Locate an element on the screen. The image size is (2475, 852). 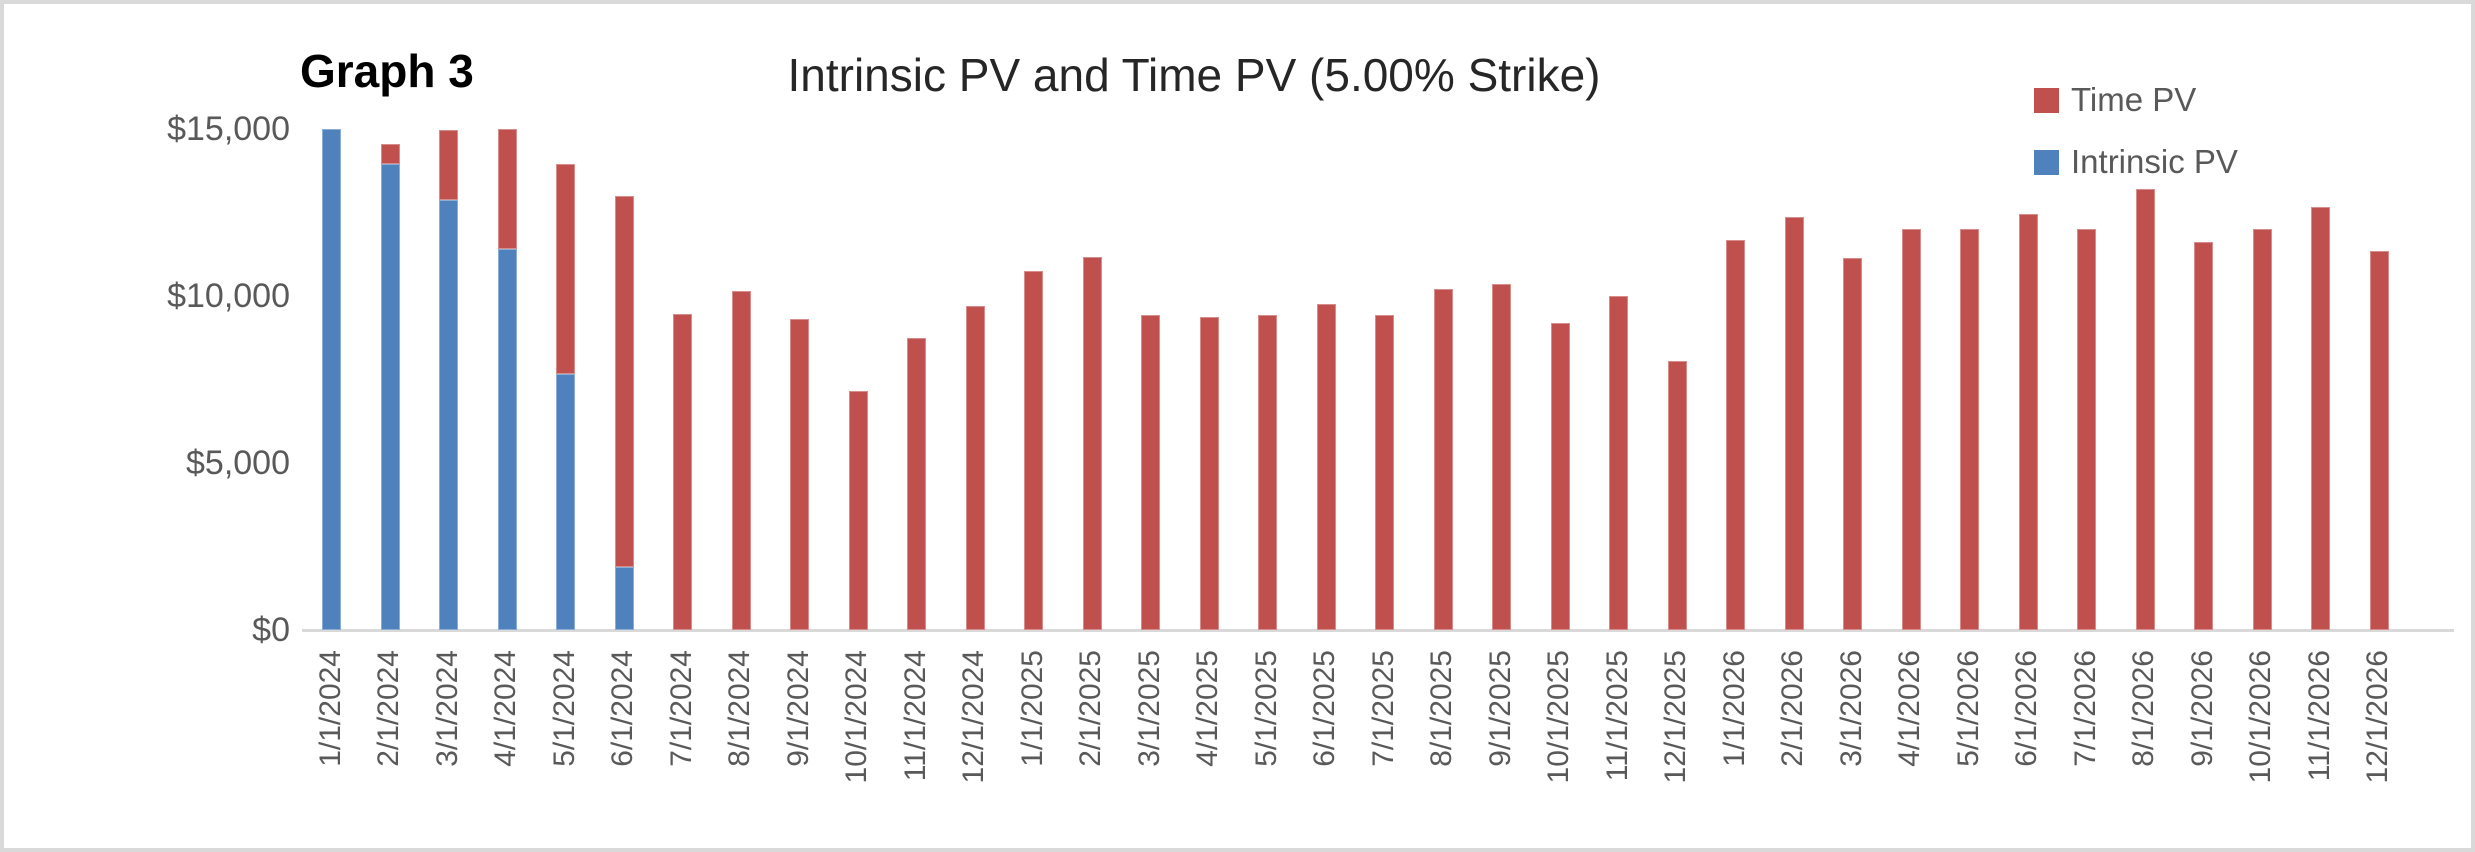
time-pv-swatch-icon is located at coordinates (2046, 100).